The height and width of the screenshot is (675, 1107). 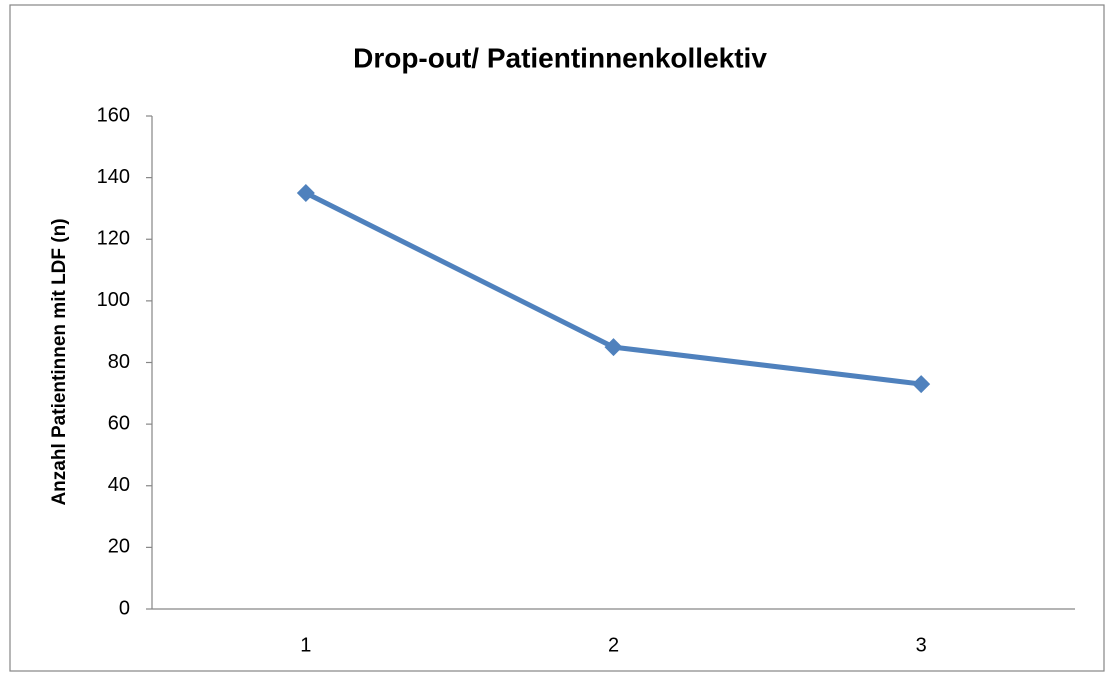 What do you see at coordinates (119, 485) in the screenshot?
I see `y-tick-label: 40` at bounding box center [119, 485].